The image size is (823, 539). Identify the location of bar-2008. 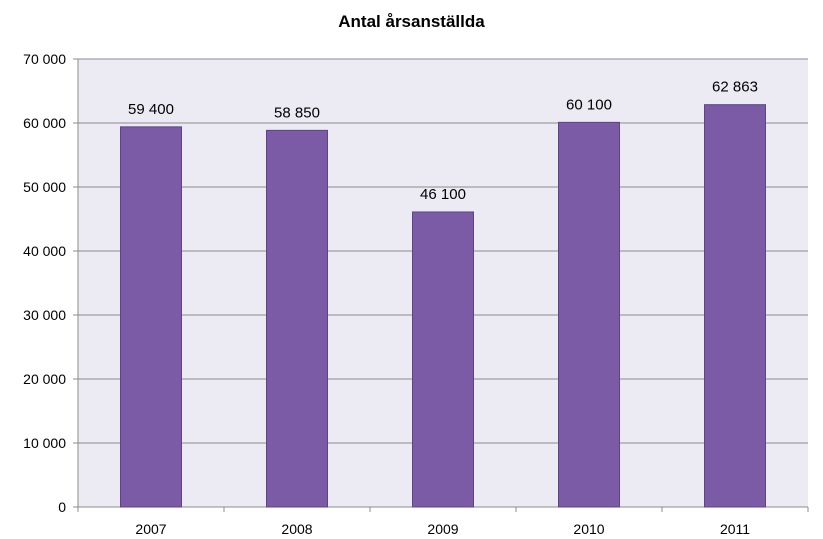
(297, 318).